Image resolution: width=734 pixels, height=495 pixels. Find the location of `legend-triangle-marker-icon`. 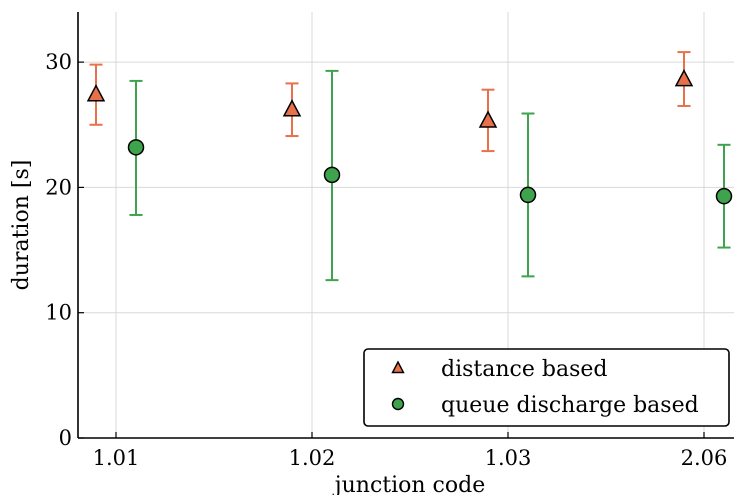

legend-triangle-marker-icon is located at coordinates (398, 367).